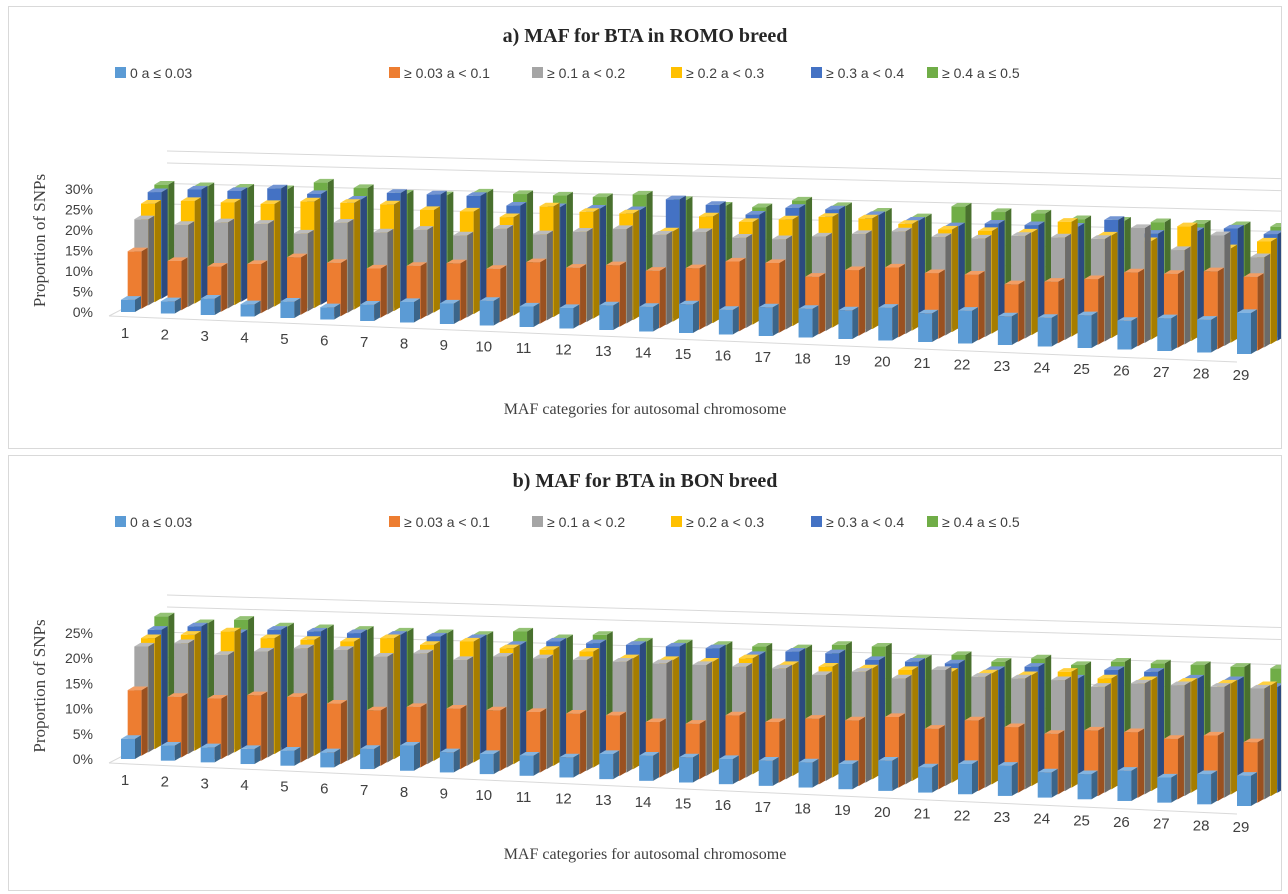  What do you see at coordinates (161, 522) in the screenshot?
I see `legend-label: 0 a ≤ 0.03` at bounding box center [161, 522].